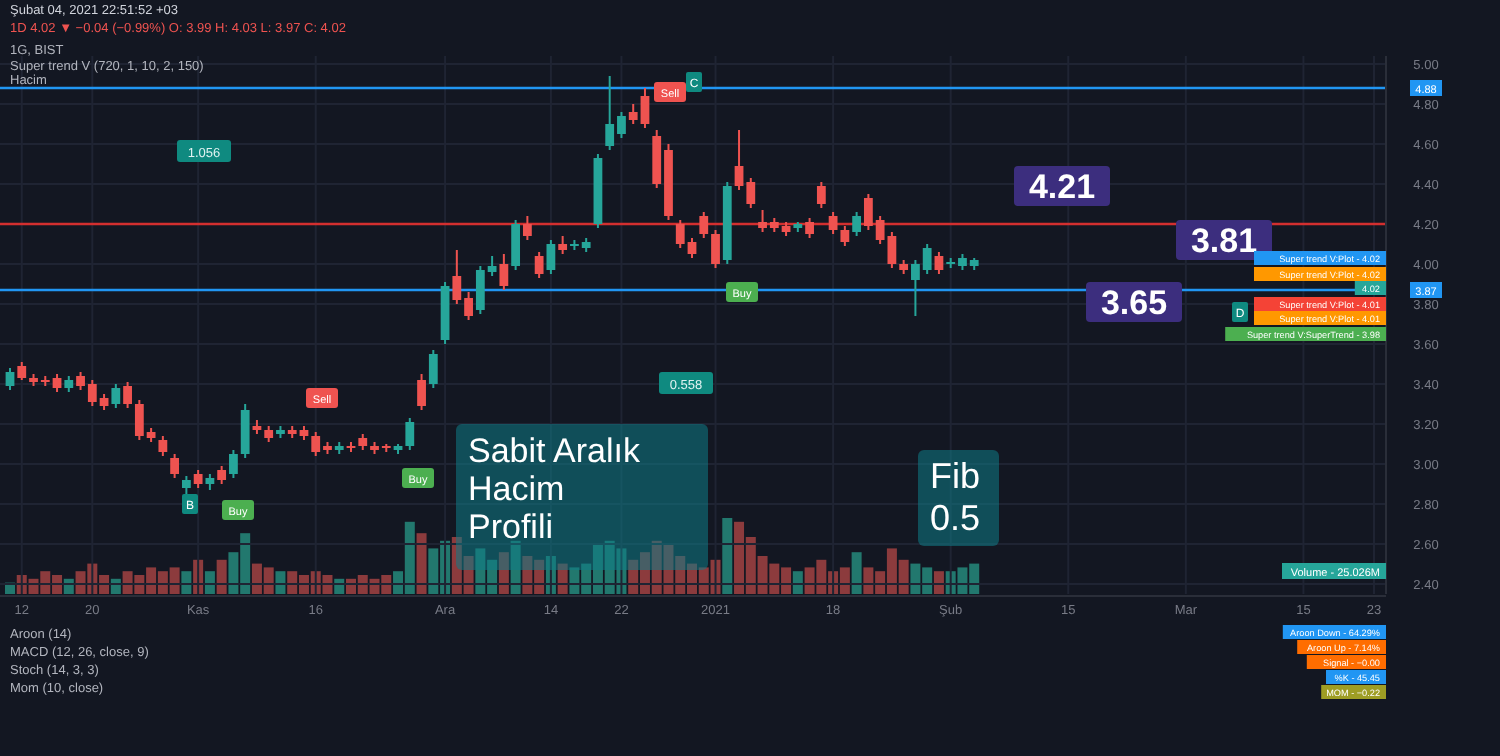  Describe the element at coordinates (1134, 303) in the screenshot. I see `annotation: 3.65` at that location.